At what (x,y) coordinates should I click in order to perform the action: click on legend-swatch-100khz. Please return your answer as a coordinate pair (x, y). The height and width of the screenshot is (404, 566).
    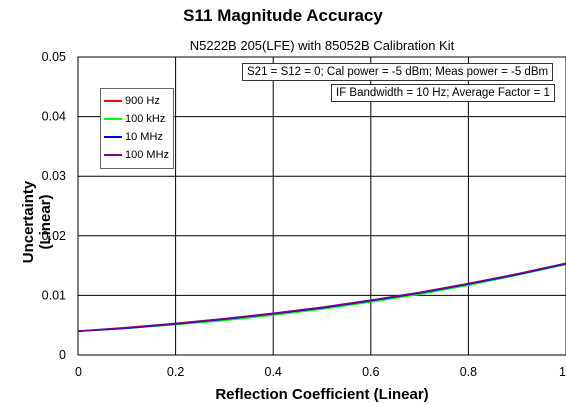
    Looking at the image, I should click on (113, 119).